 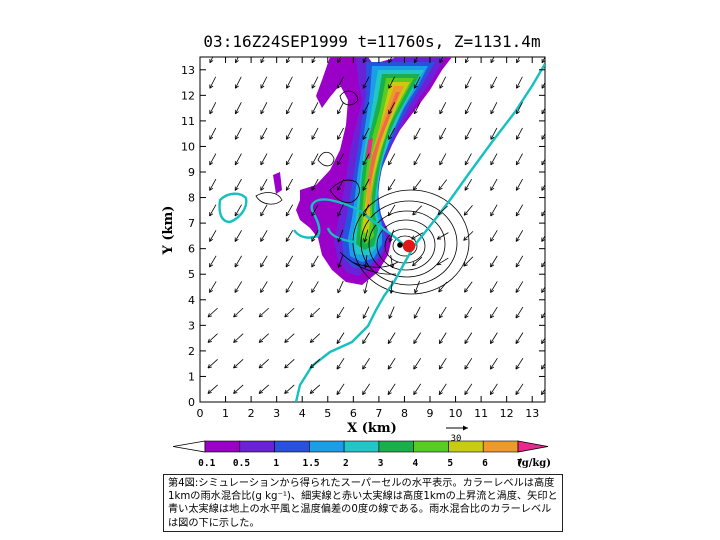 I want to click on x-tick-label: 3, so click(x=276, y=413).